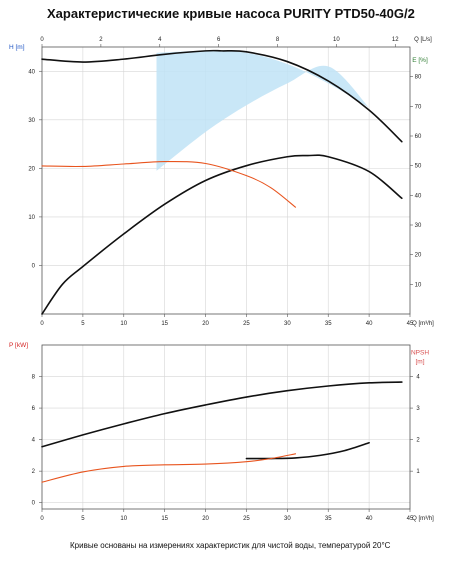  Describe the element at coordinates (423, 519) in the screenshot. I see `p2-x-axis-label: Q [m³/h]` at that location.